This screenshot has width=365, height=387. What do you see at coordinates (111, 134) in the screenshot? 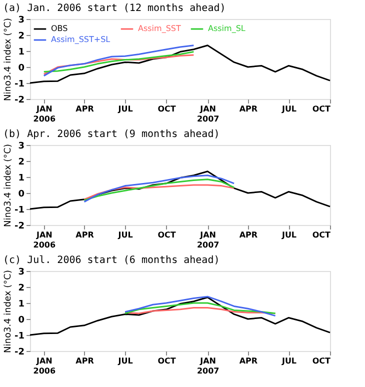
I see `chart-title: (b) Apr. 2006 start (9 months ahead)` at bounding box center [111, 134].